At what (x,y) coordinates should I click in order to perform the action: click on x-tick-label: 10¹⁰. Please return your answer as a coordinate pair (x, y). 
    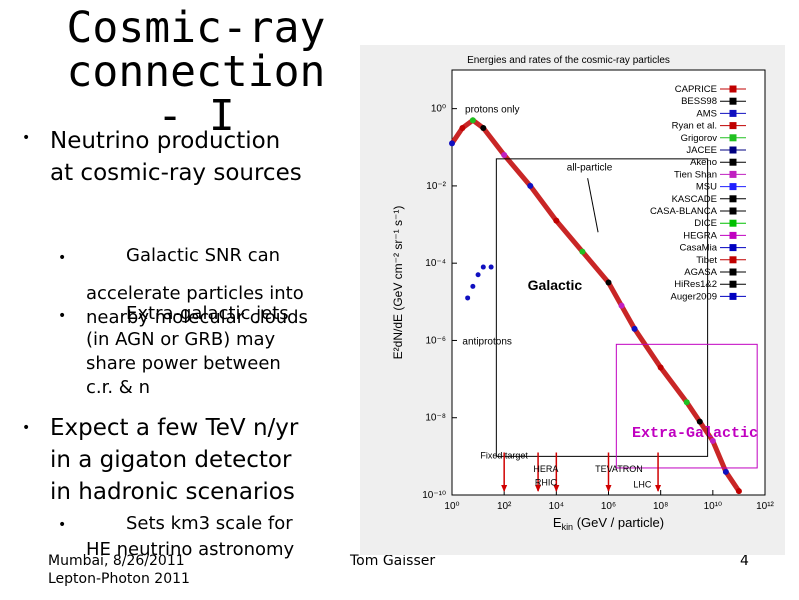
    Looking at the image, I should click on (713, 506).